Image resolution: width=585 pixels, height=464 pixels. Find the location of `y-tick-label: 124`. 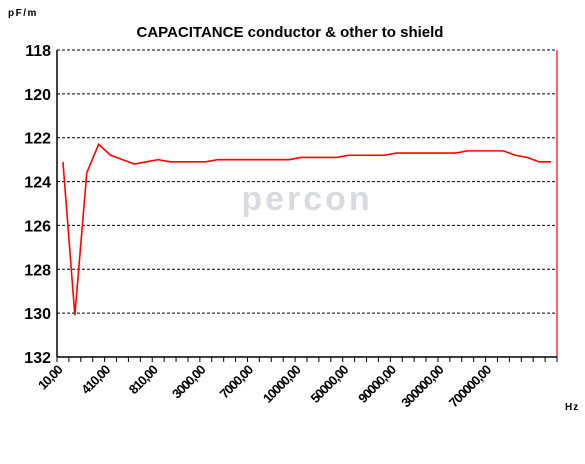

y-tick-label: 124 is located at coordinates (37, 183).